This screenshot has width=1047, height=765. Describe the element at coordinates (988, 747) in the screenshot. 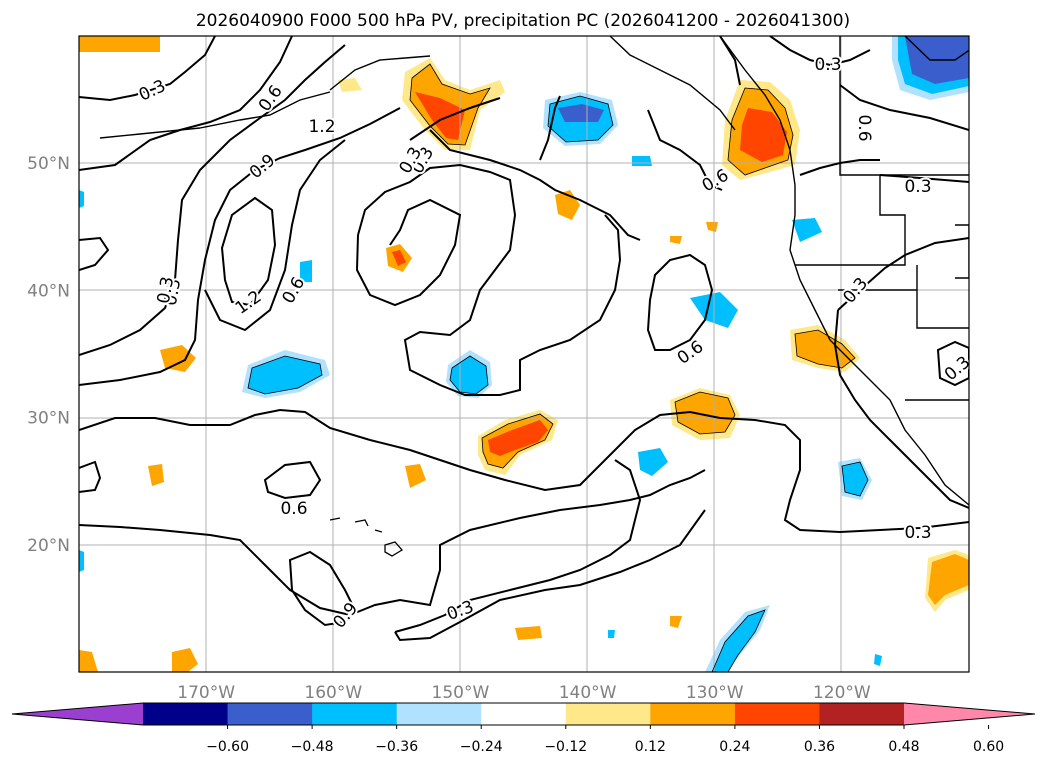

I see `colorbar-tick-label: 0.60` at that location.